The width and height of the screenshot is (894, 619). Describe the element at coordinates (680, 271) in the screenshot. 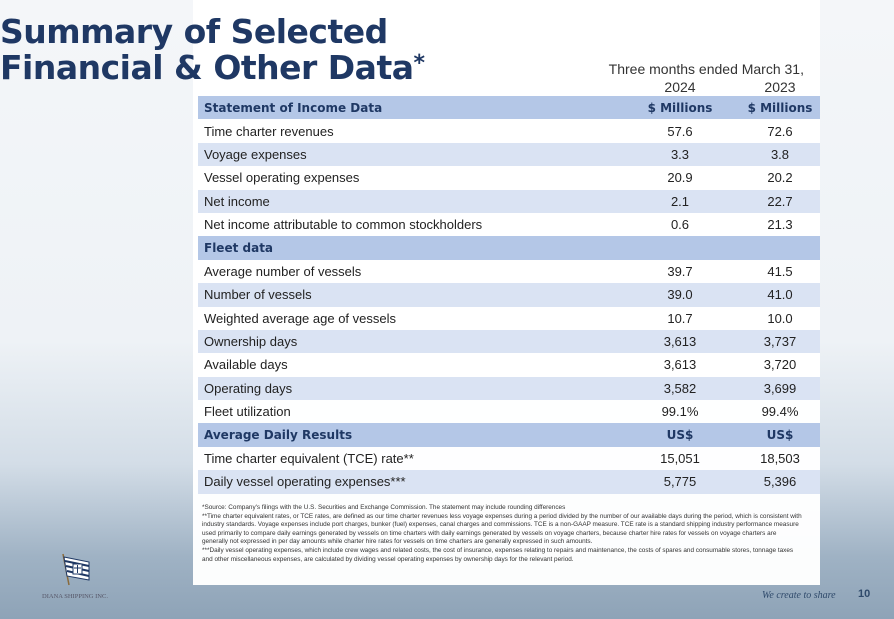

I see `value-2024: 39.7` at that location.